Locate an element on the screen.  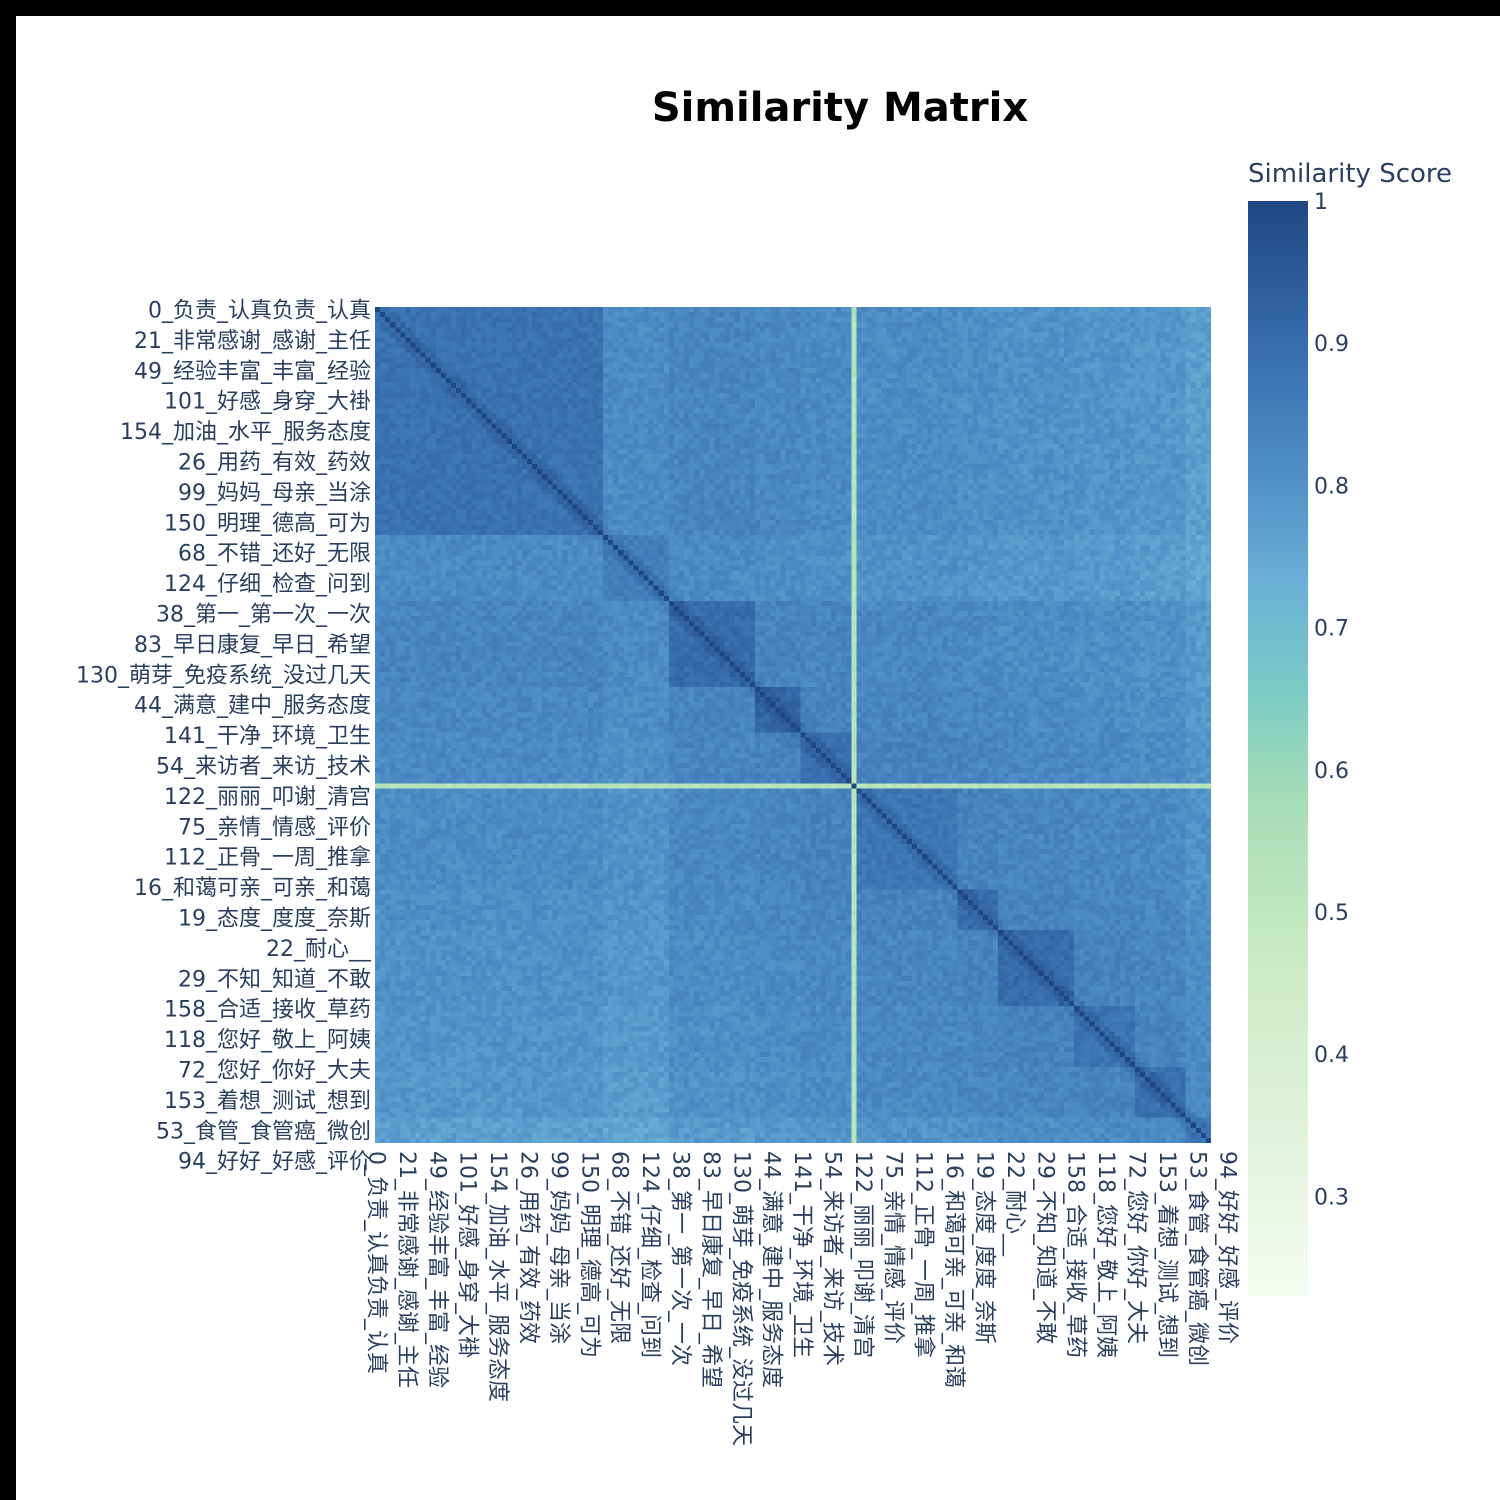
y-tick-label: 150_明理_德高_可为 is located at coordinates (267, 523).